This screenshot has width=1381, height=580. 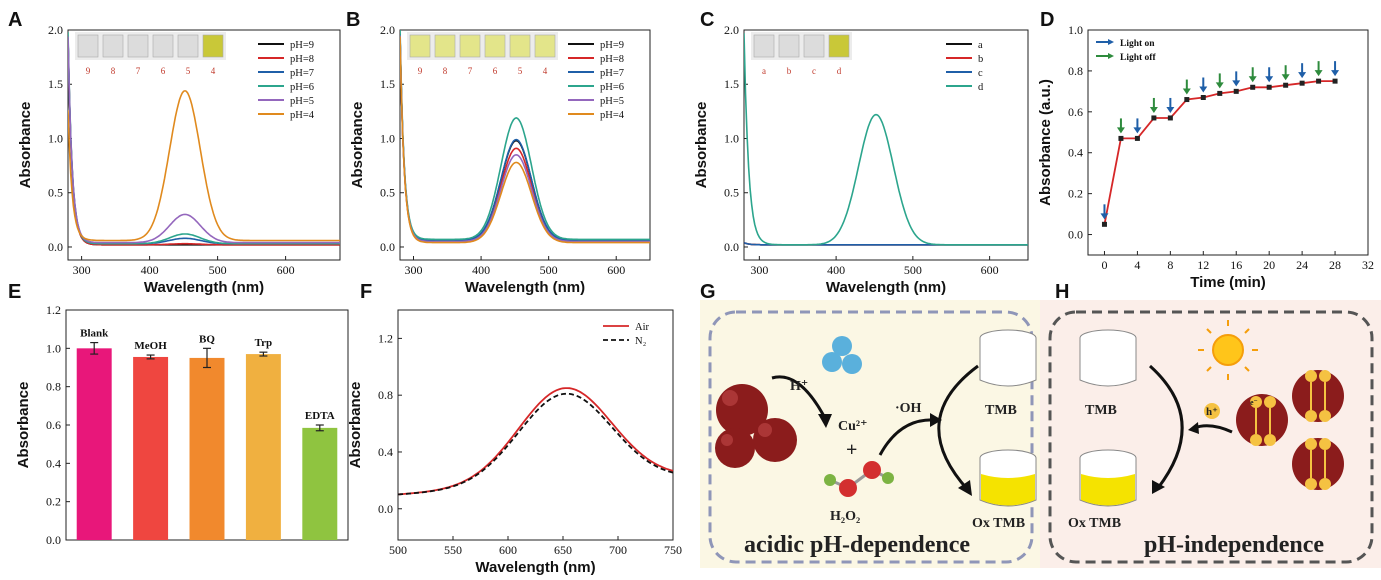 What do you see at coordinates (1138, 58) in the screenshot?
I see `legend-entry: Light off` at bounding box center [1138, 58].